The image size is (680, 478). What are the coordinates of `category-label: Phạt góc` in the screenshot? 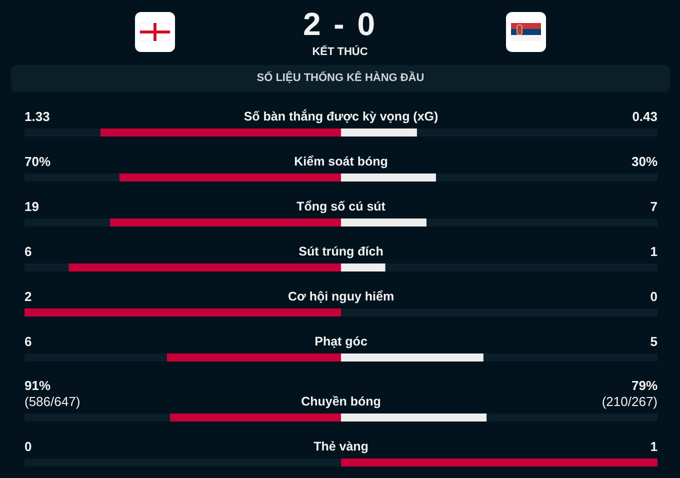 It's located at (341, 341).